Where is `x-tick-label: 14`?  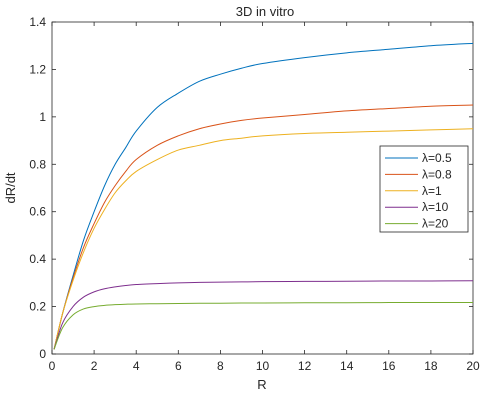 x-tick-label: 14 is located at coordinates (347, 366).